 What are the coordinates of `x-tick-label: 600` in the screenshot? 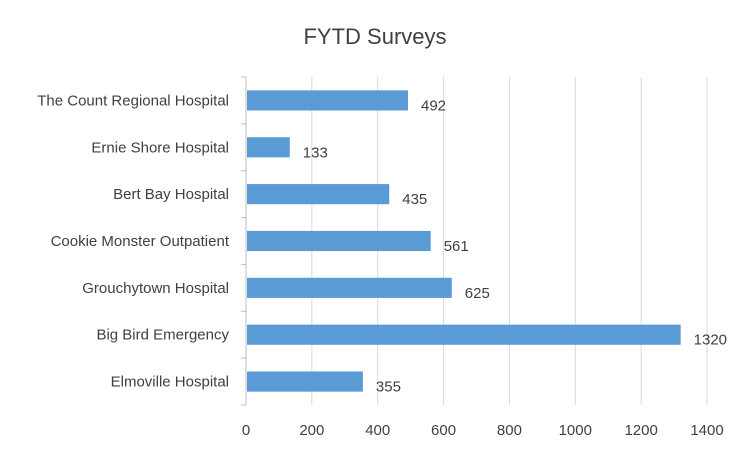 It's located at (443, 430).